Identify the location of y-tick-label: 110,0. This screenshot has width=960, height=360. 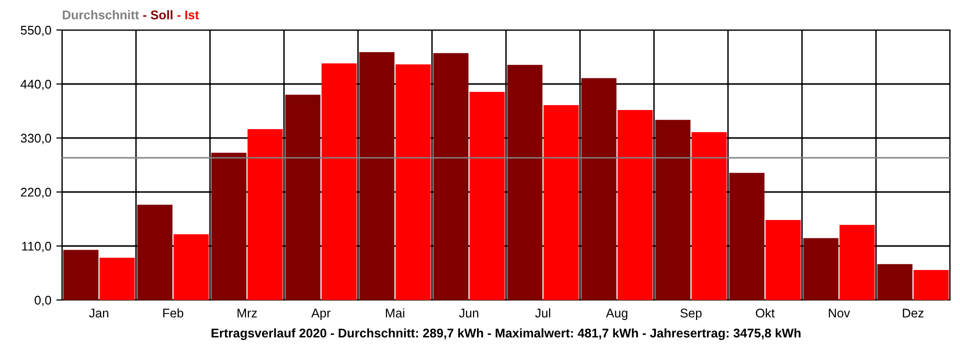
(37, 247).